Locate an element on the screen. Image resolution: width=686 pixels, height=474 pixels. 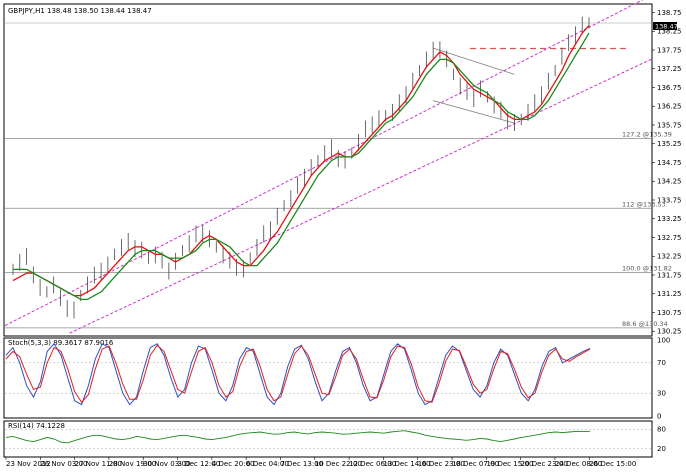
current-price-tag is located at coordinates (665, 26).